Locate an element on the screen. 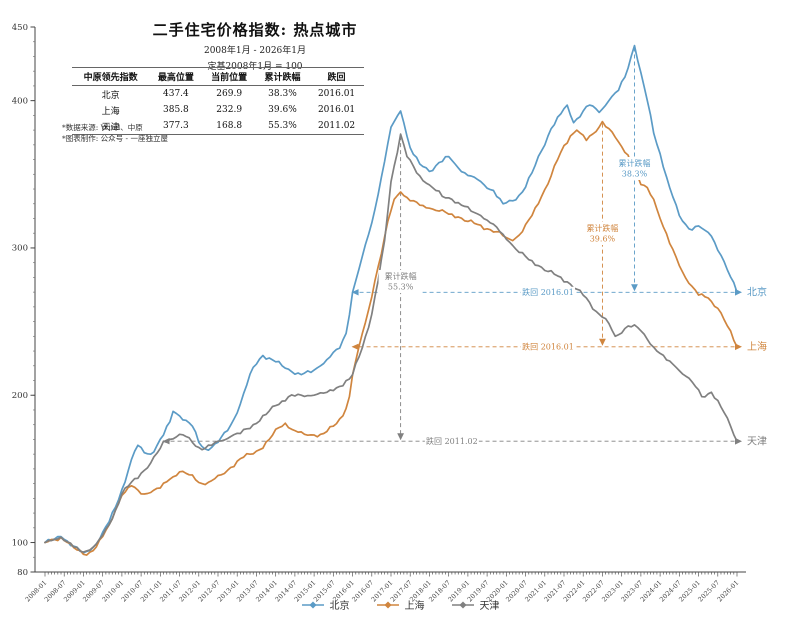  cell-backto: 2011.02 is located at coordinates (336, 126).